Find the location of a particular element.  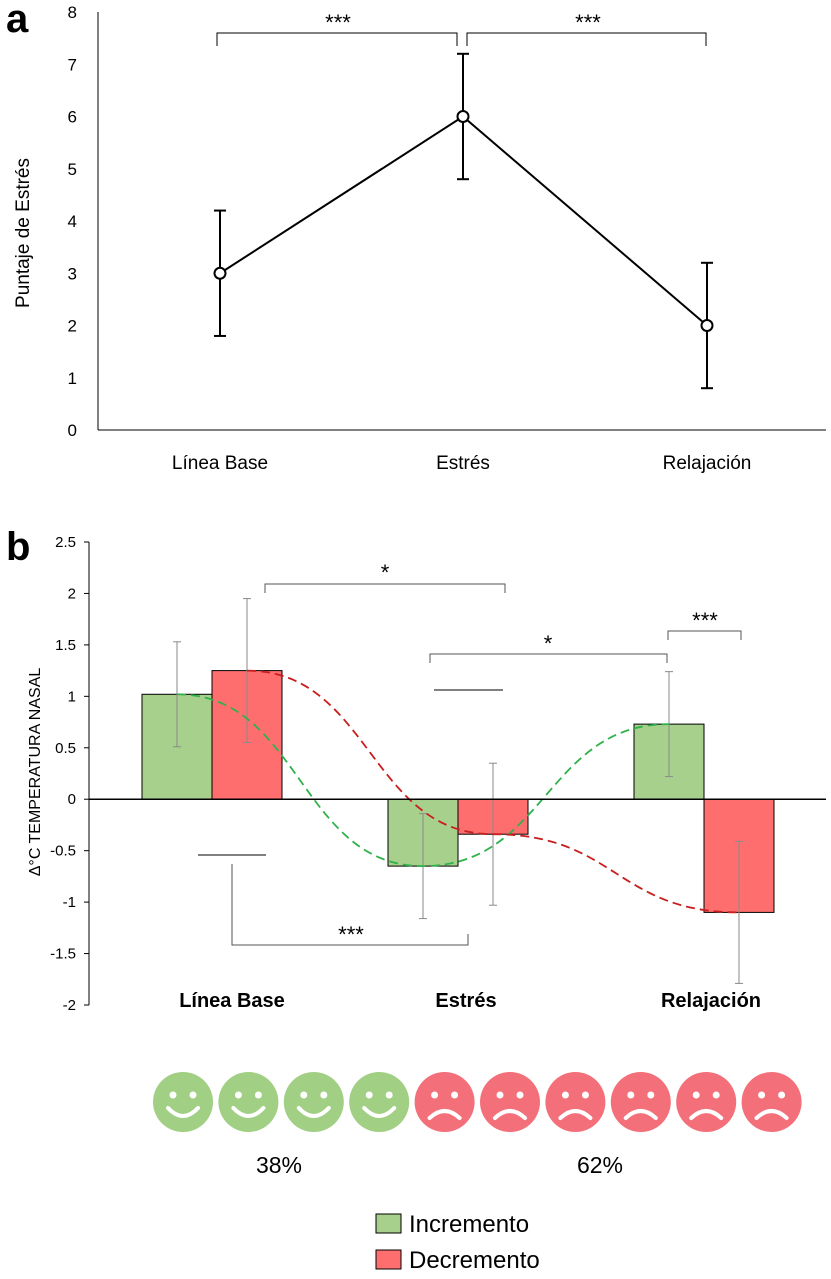

legend-swatch-incremento is located at coordinates (388, 1223).